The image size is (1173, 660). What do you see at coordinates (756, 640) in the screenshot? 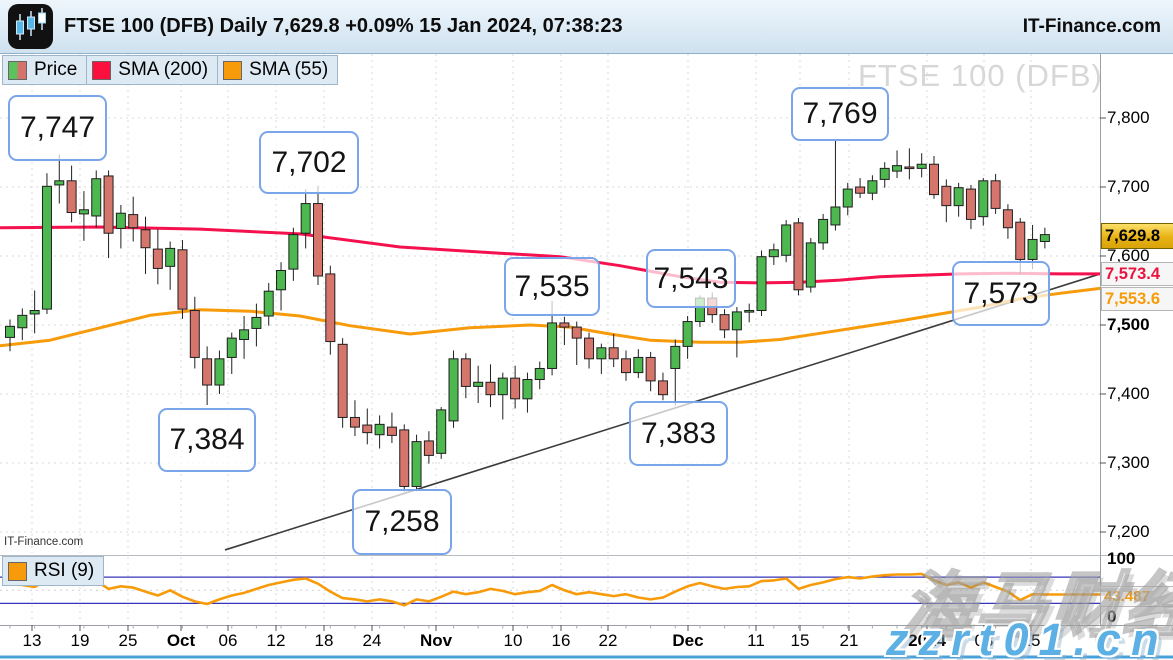
I see `x-axis-label: 11` at bounding box center [756, 640].